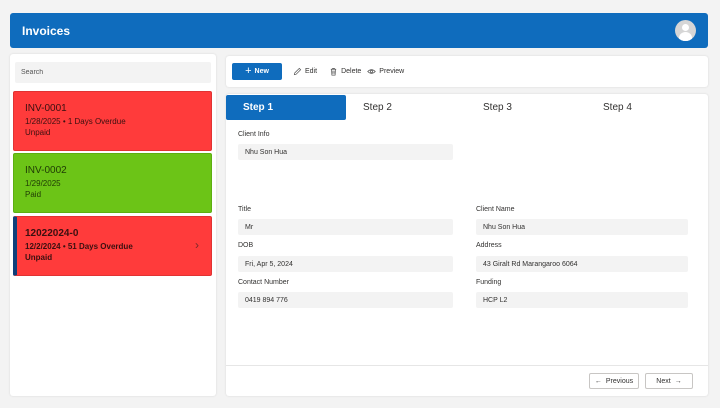 This screenshot has height=408, width=720. Describe the element at coordinates (75, 121) in the screenshot. I see `invoice-details: 1/28/2025 • 1 Days Overdue` at that location.